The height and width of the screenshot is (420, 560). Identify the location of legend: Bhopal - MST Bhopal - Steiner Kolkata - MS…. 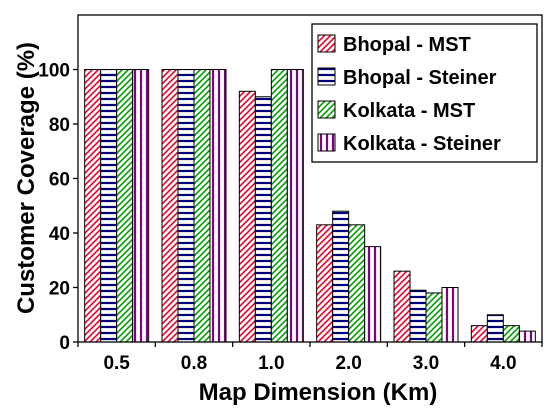
(424, 93).